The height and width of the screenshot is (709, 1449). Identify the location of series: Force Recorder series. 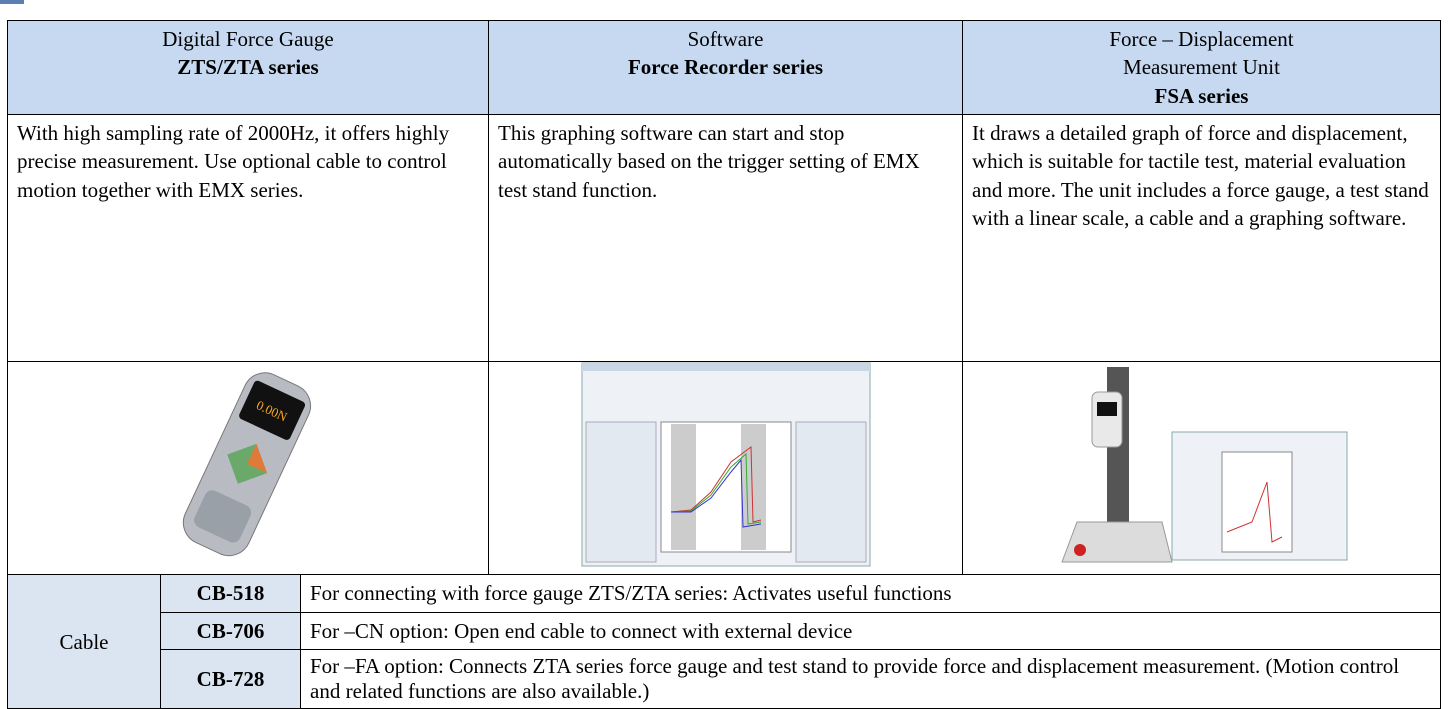
(725, 67).